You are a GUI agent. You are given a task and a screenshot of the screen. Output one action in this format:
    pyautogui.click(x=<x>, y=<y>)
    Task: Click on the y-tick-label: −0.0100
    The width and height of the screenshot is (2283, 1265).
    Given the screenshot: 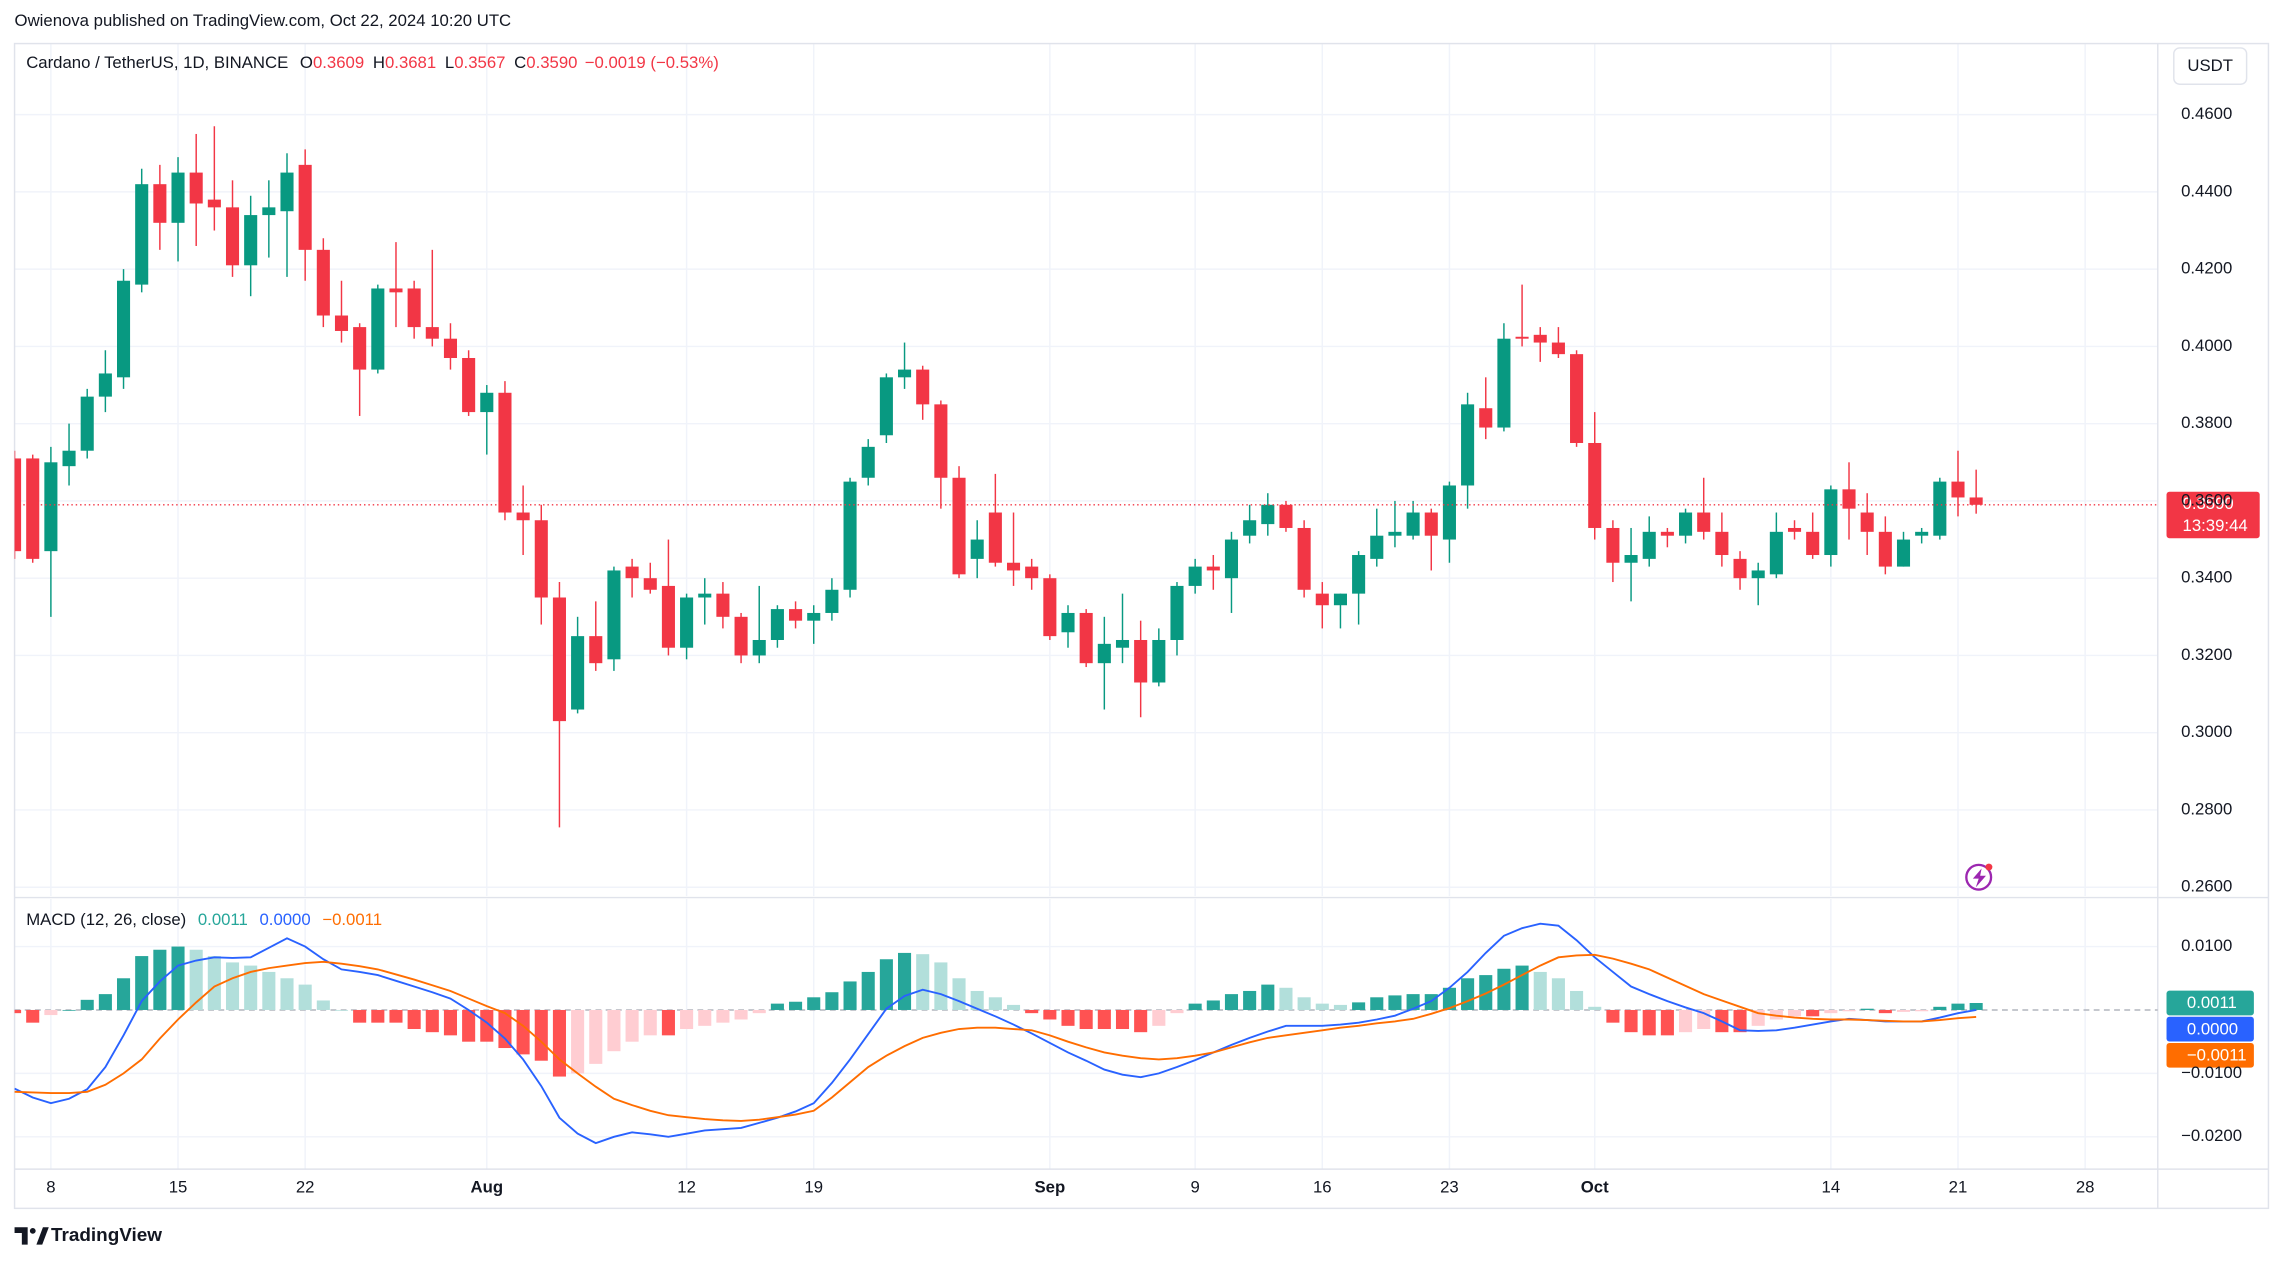 What is the action you would take?
    pyautogui.click(x=2211, y=1072)
    